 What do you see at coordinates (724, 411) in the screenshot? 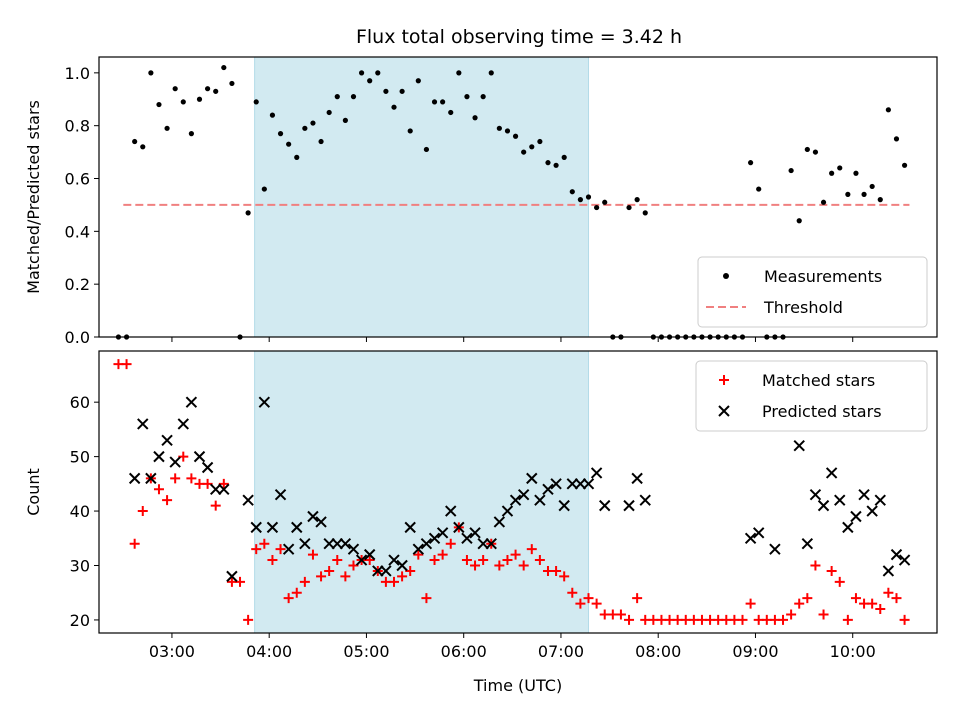
I see `predicted-stars-legend-marker` at bounding box center [724, 411].